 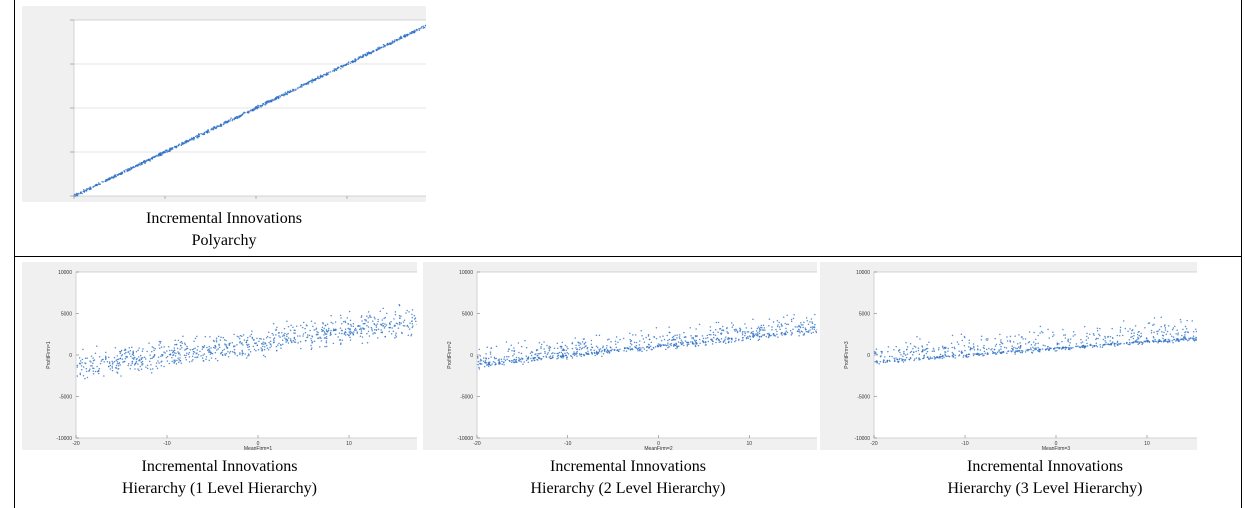 I want to click on chart-polyarchy, so click(x=230, y=104).